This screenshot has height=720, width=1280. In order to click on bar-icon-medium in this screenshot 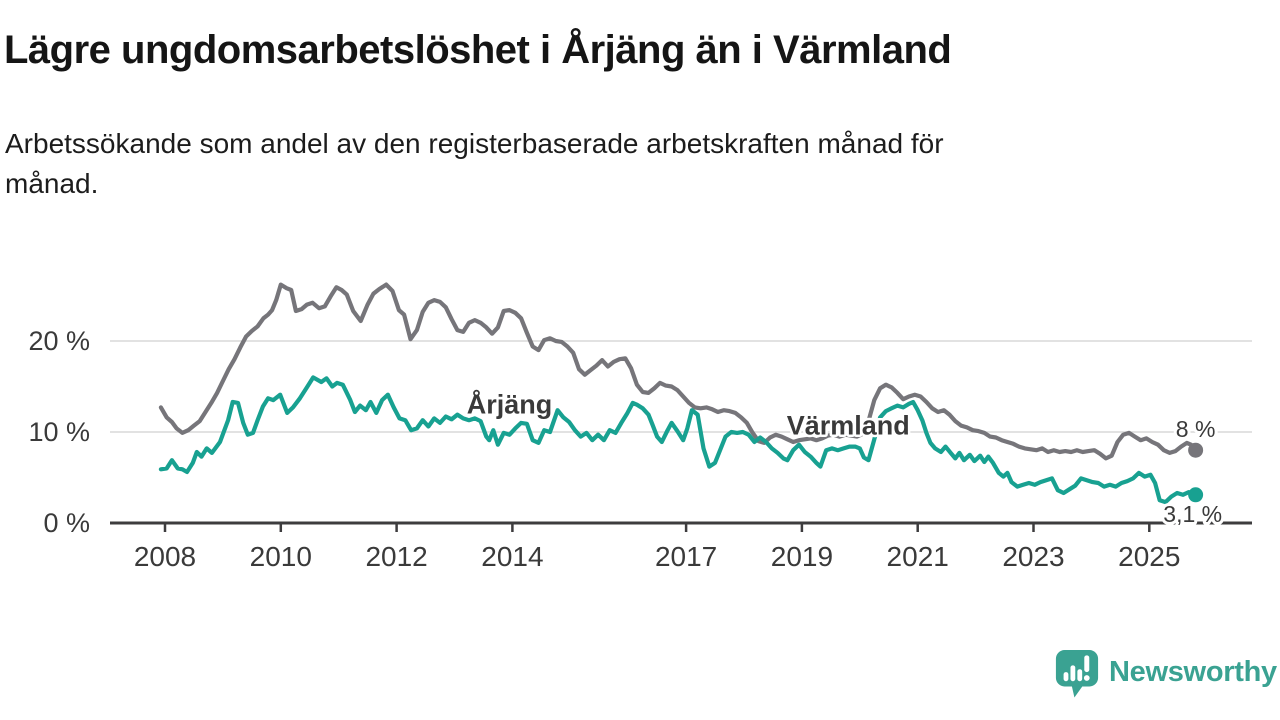, I will do `click(1080, 675)`.